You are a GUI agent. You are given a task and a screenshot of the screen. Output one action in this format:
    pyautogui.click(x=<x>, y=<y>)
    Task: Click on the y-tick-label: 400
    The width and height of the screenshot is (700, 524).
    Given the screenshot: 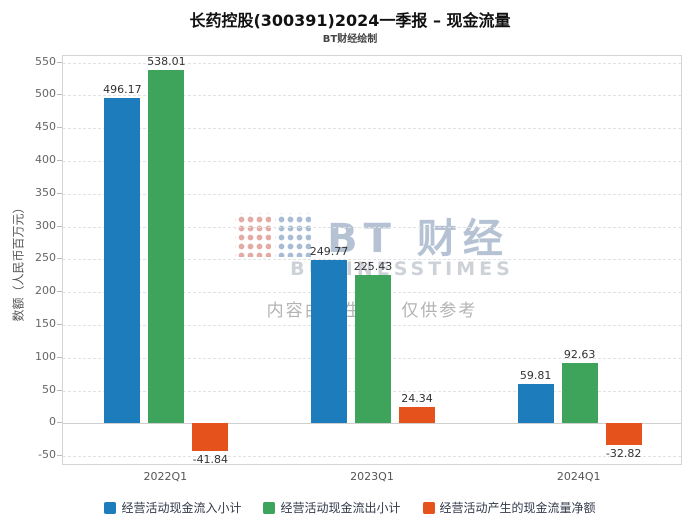 What is the action you would take?
    pyautogui.click(x=45, y=159)
    